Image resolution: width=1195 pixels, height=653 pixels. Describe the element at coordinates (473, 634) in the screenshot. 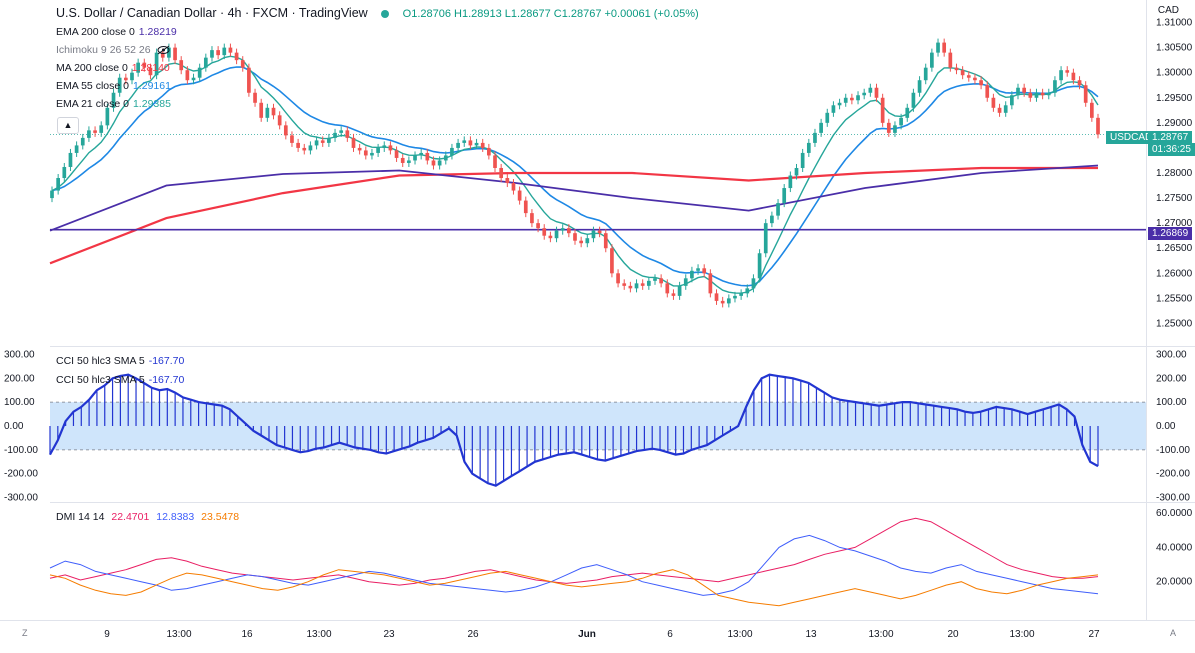

I see `time-axis-label: 26` at that location.